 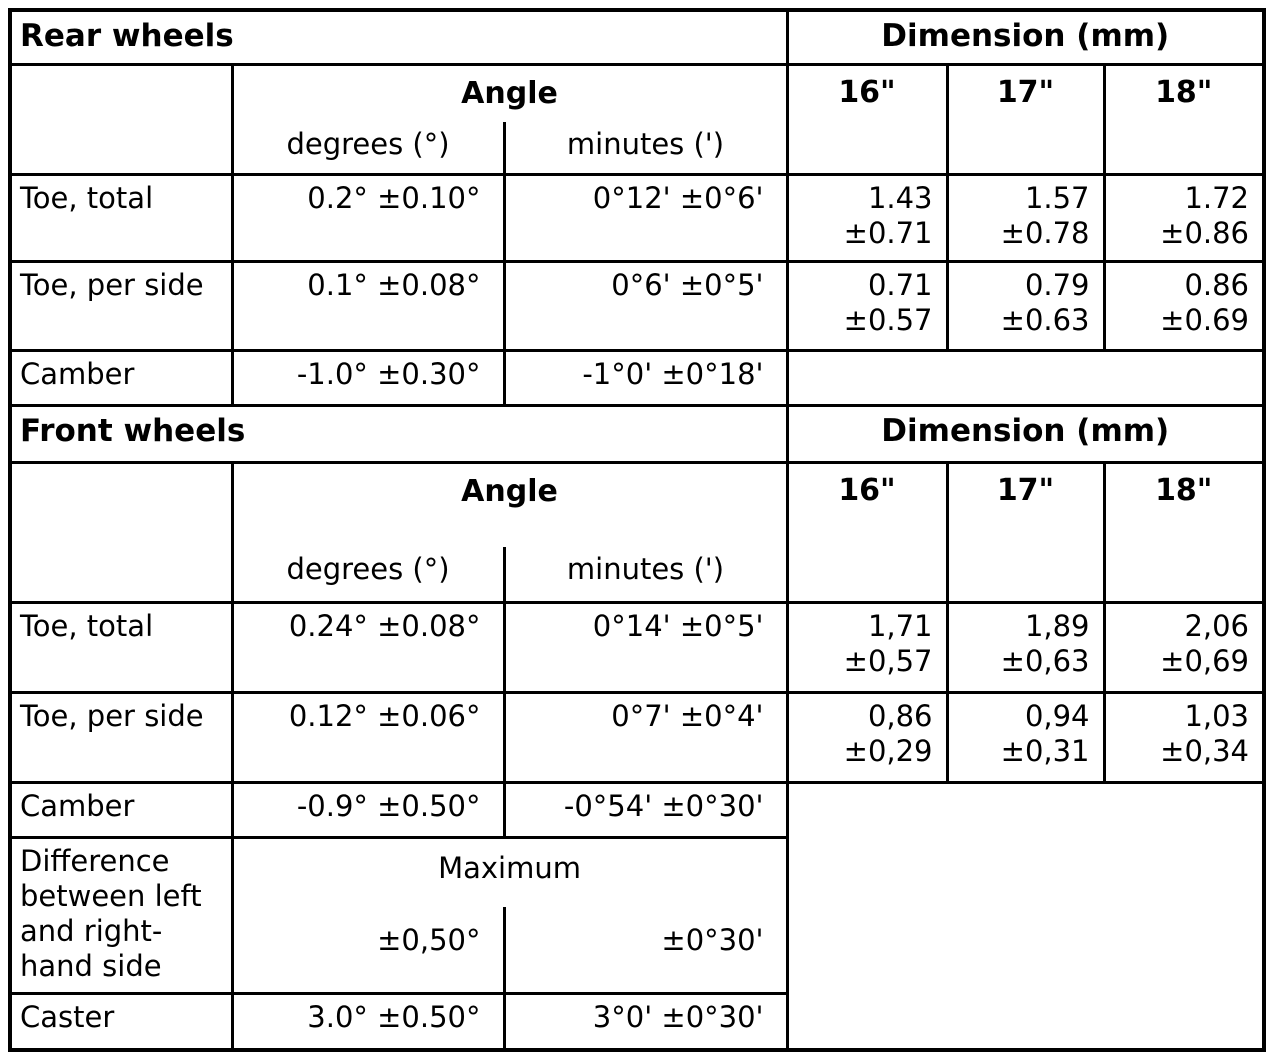 What do you see at coordinates (645, 217) in the screenshot?
I see `minutes-value: 0°12' ±0°6'` at bounding box center [645, 217].